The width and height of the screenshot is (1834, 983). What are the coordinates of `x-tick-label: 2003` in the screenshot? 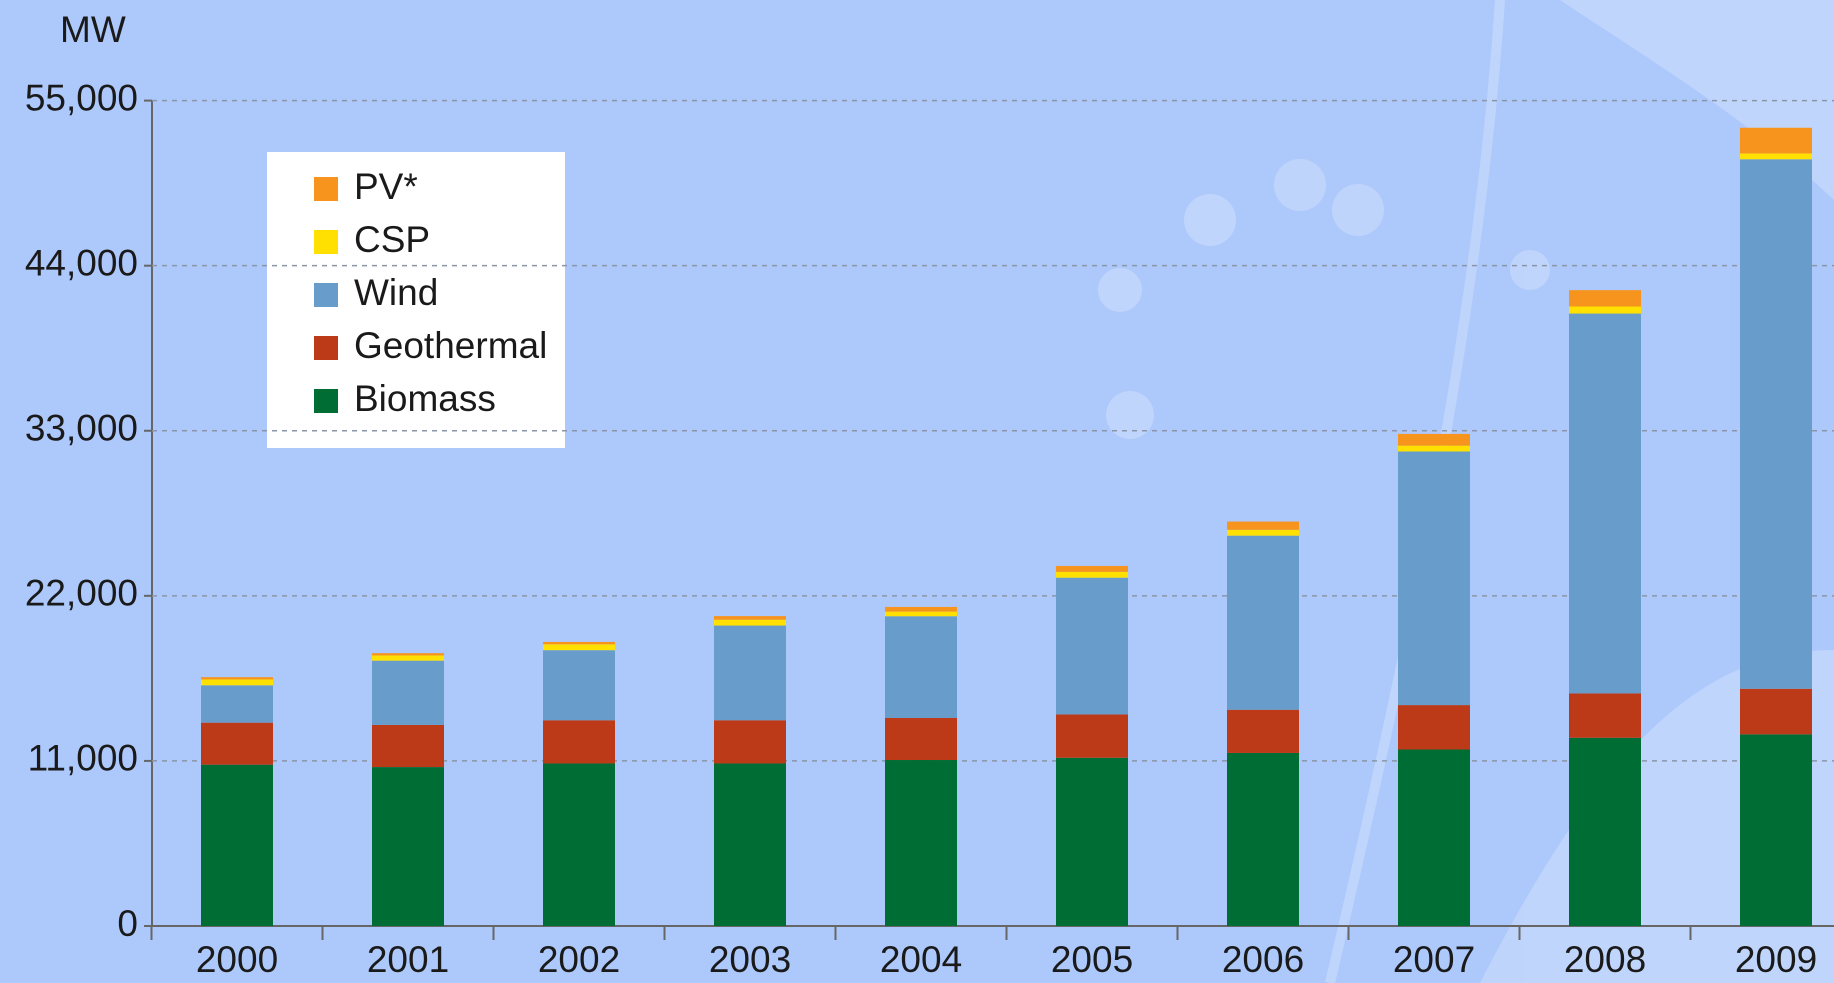 It's located at (750, 959).